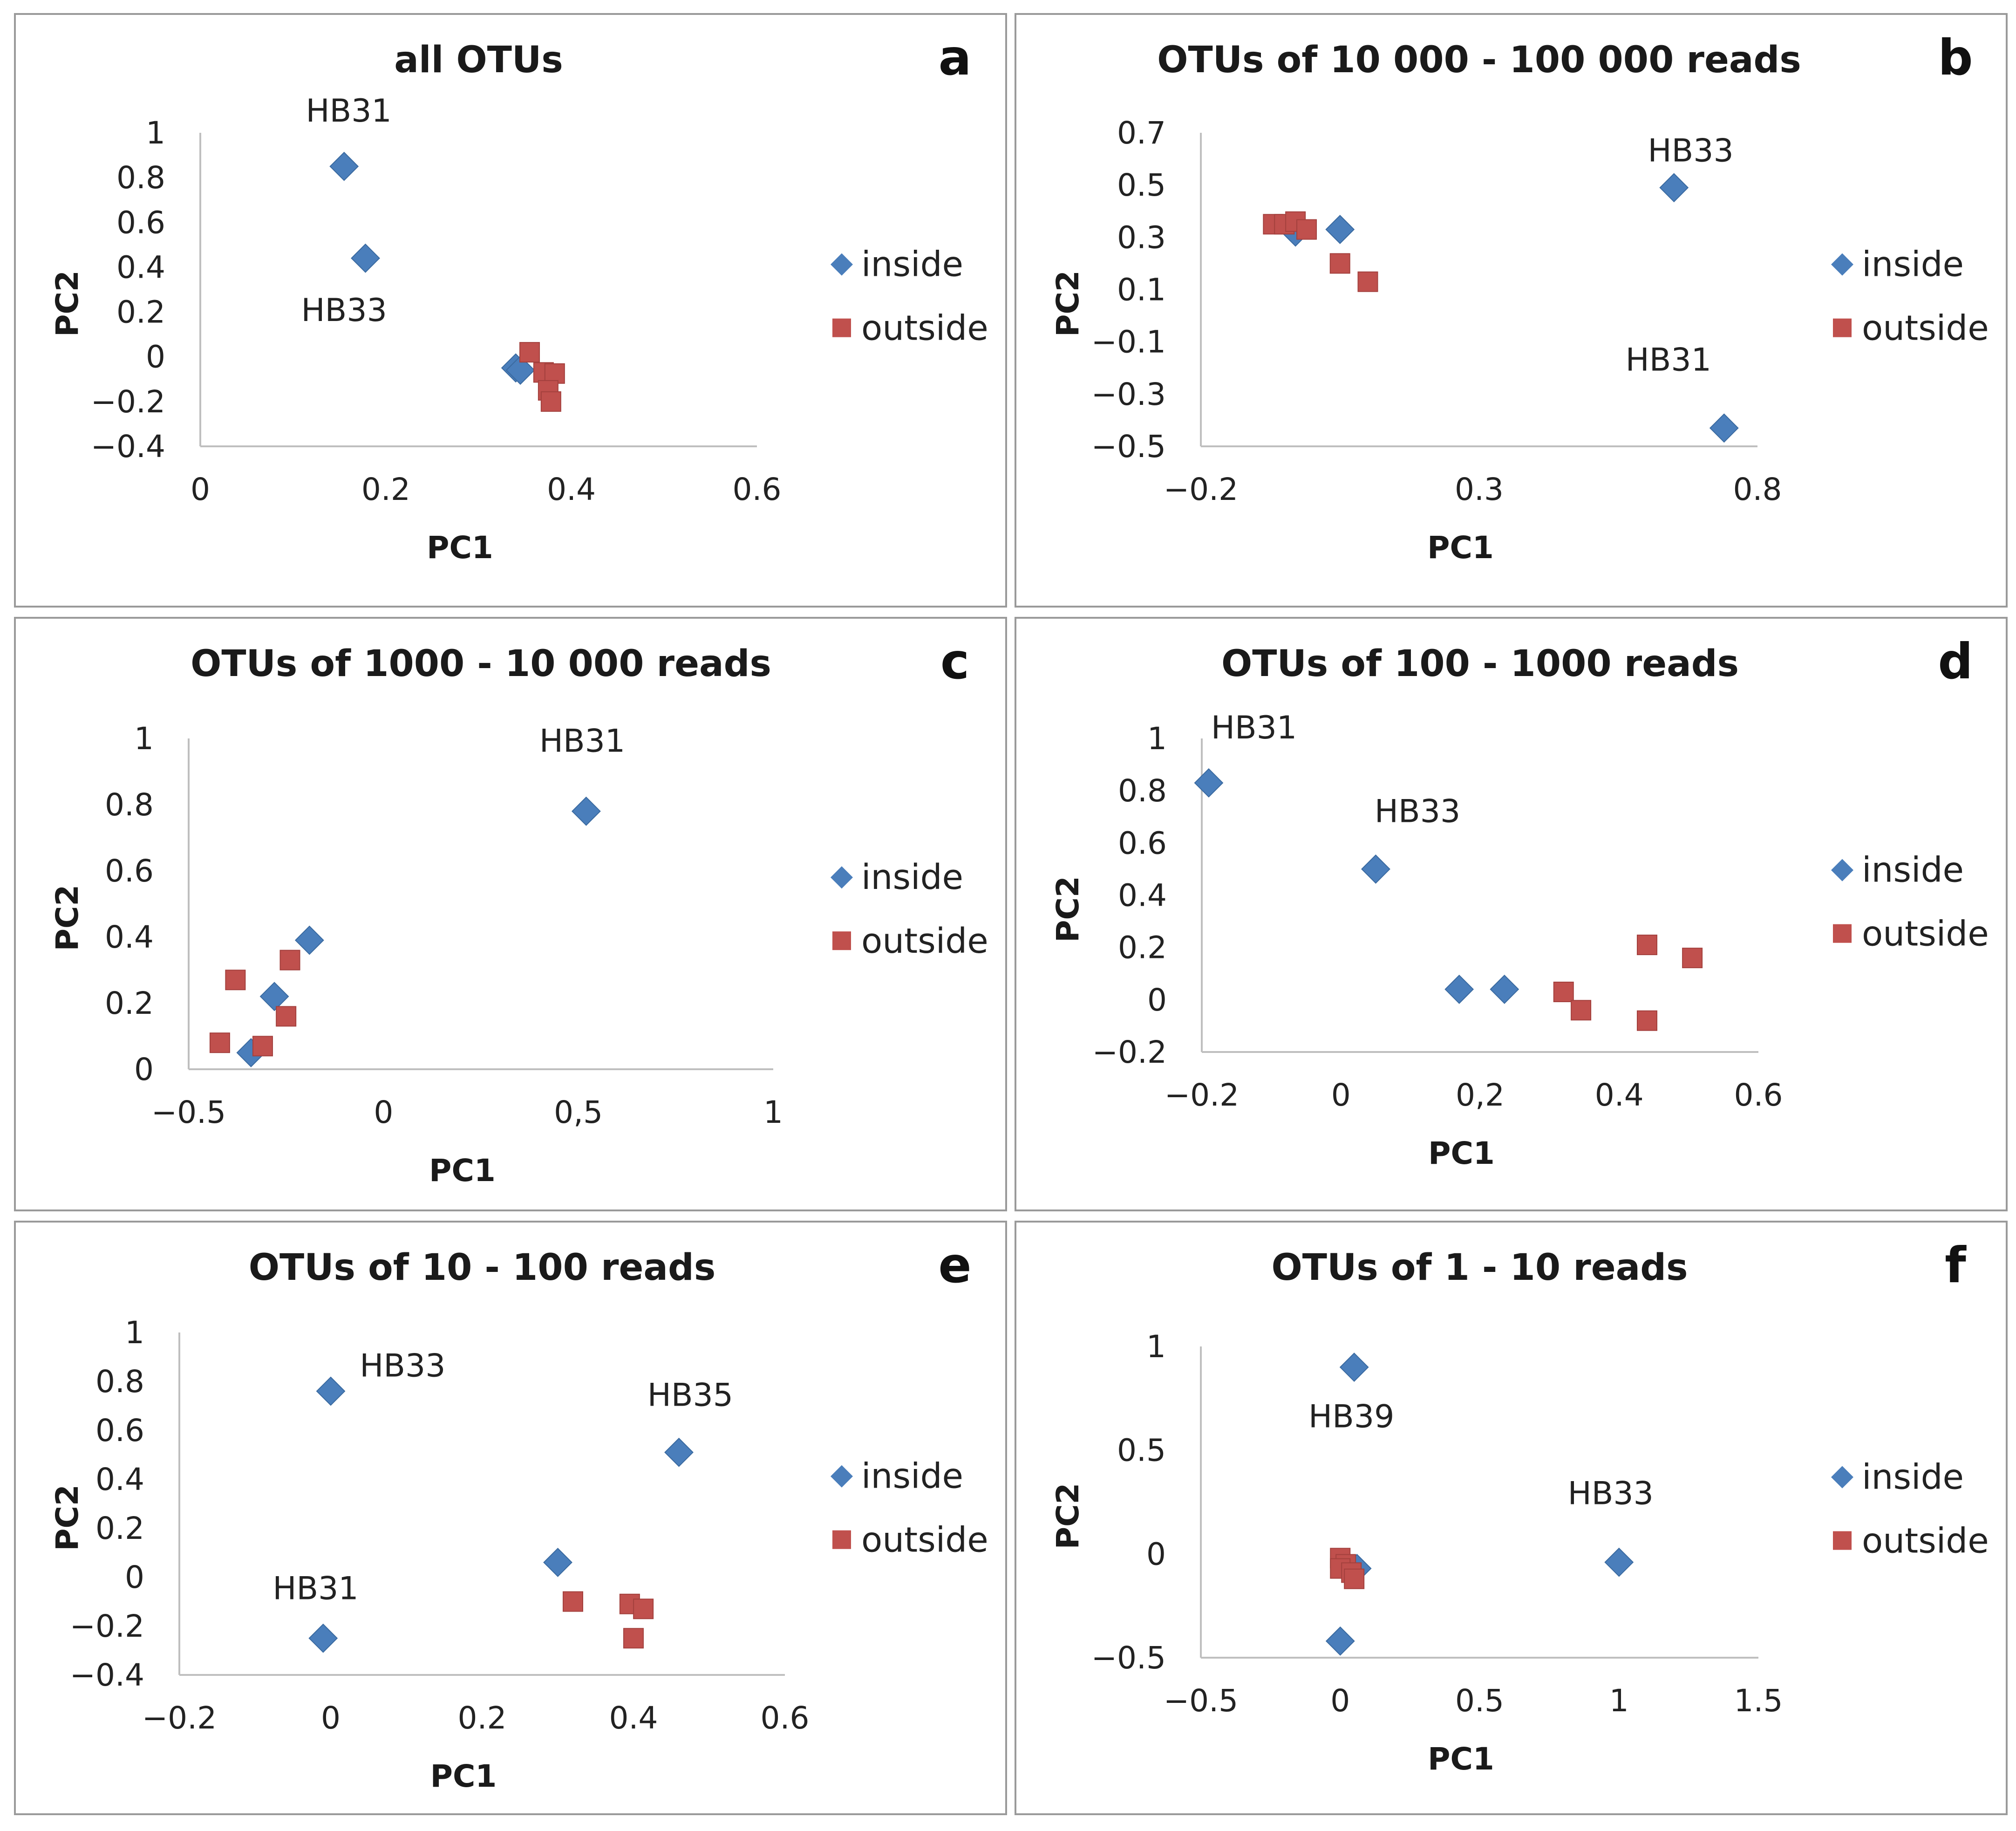 The image size is (2016, 1831). I want to click on point-label: HB35, so click(690, 1395).